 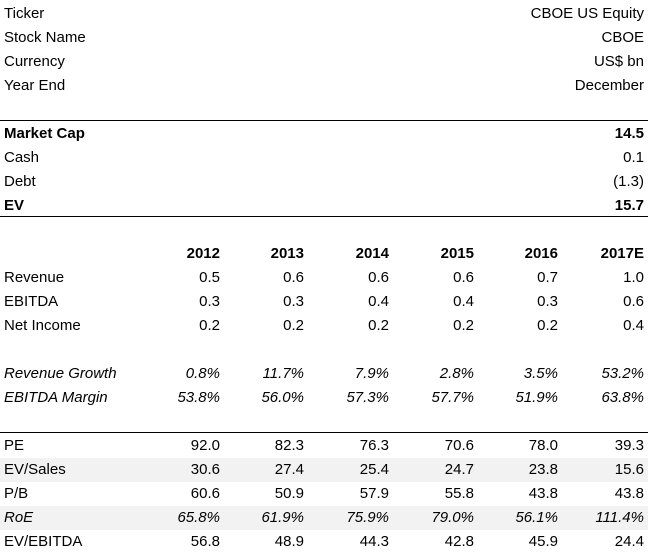 I want to click on cell-value: 61.9%, so click(x=282, y=517).